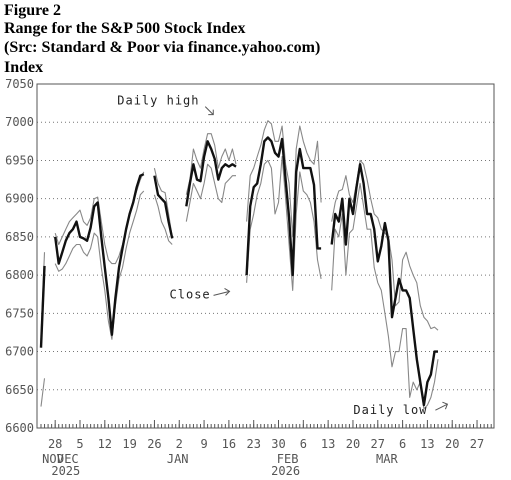  What do you see at coordinates (154, 444) in the screenshot?
I see `x-tick-label: 26` at bounding box center [154, 444].